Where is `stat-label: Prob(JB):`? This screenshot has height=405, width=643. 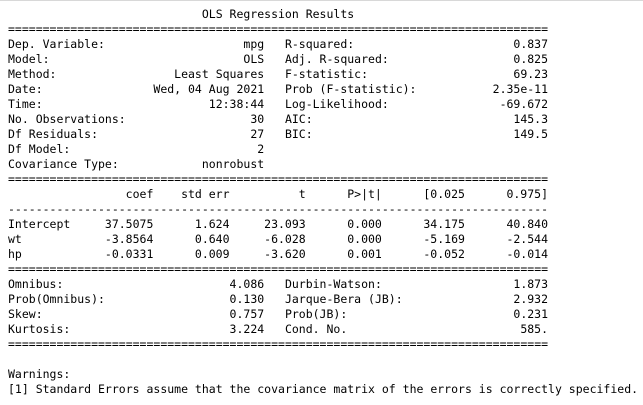
stat-label: Prob(JB): is located at coordinates (316, 314).